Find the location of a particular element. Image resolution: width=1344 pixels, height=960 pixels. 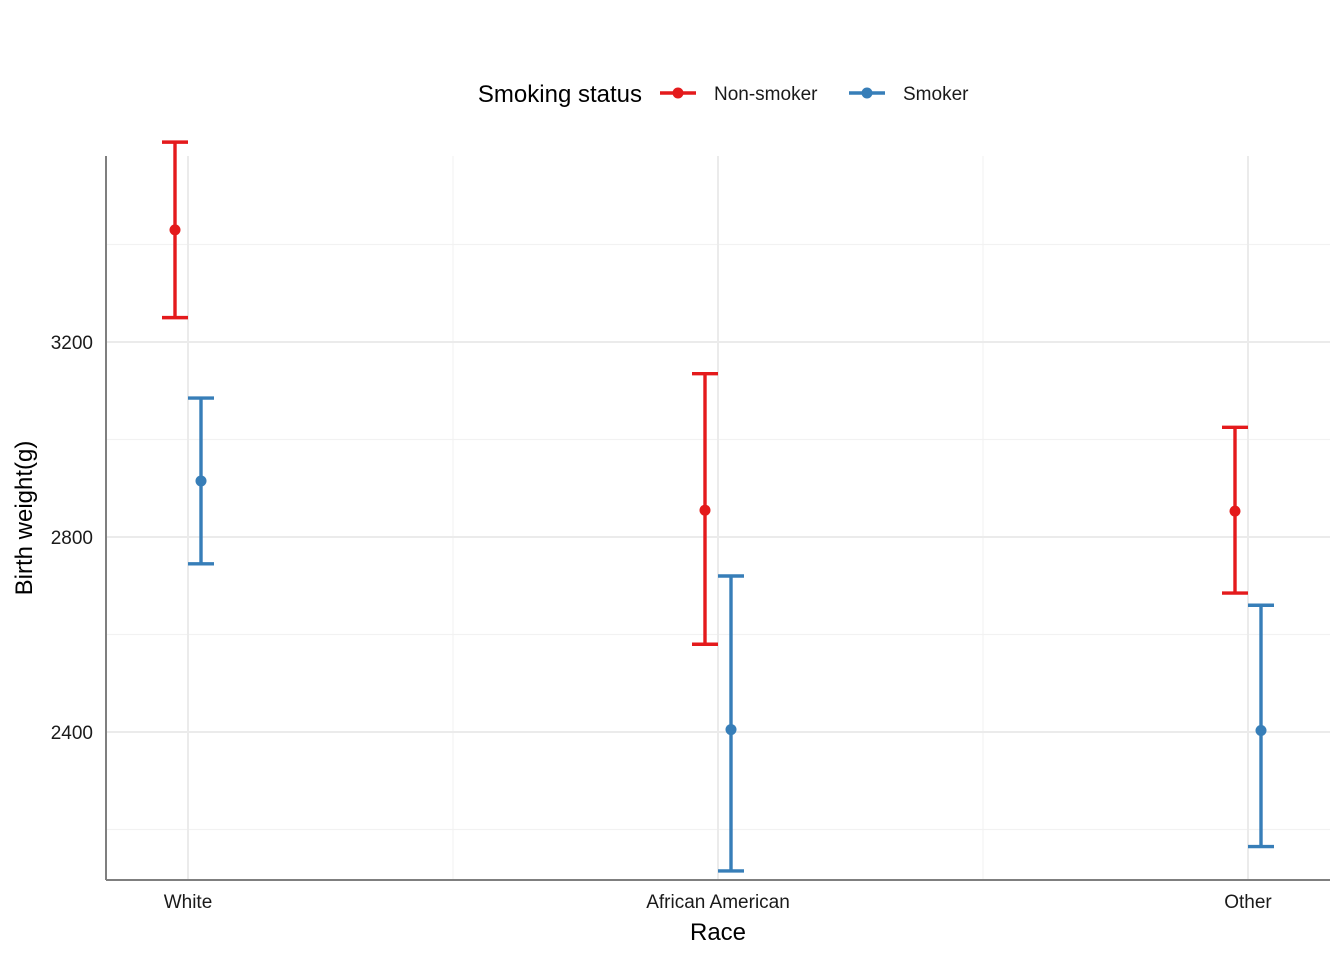

legend-items: Non-smoker Smoker is located at coordinates (814, 94).